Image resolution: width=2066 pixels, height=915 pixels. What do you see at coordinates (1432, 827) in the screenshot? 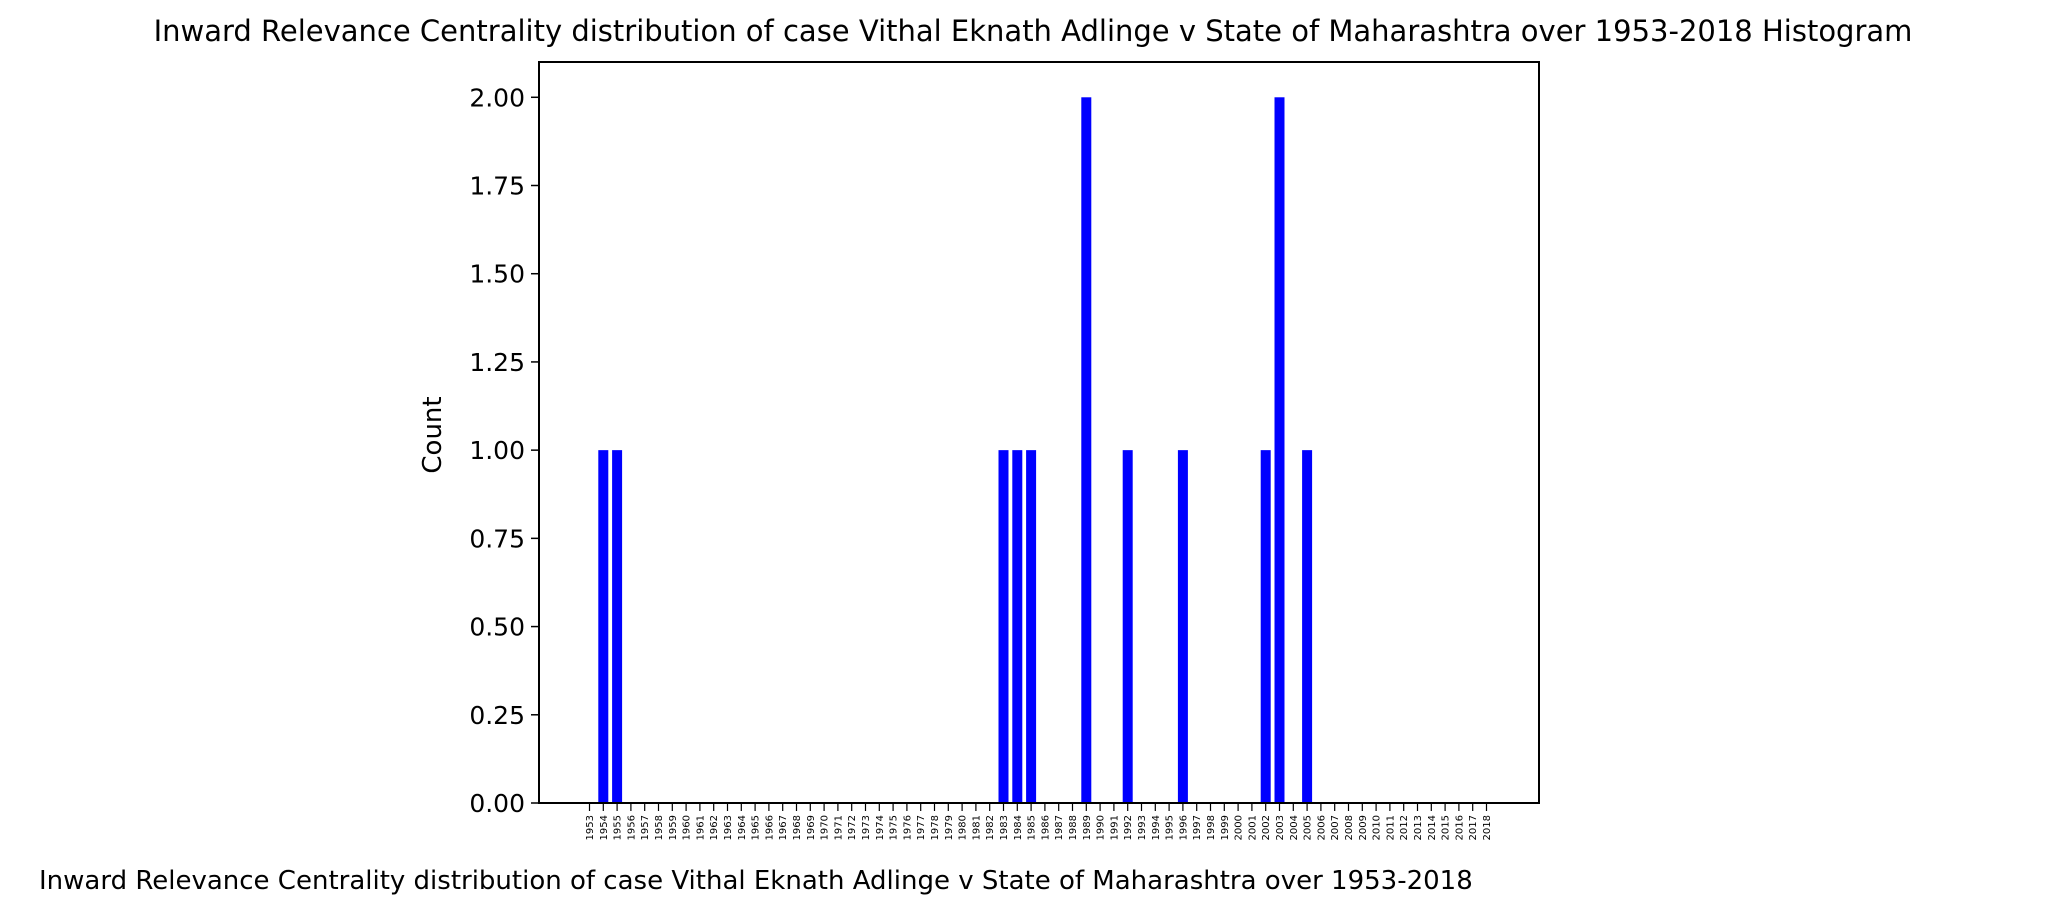
I see `x-tick-label-2014: 2014` at bounding box center [1432, 827].